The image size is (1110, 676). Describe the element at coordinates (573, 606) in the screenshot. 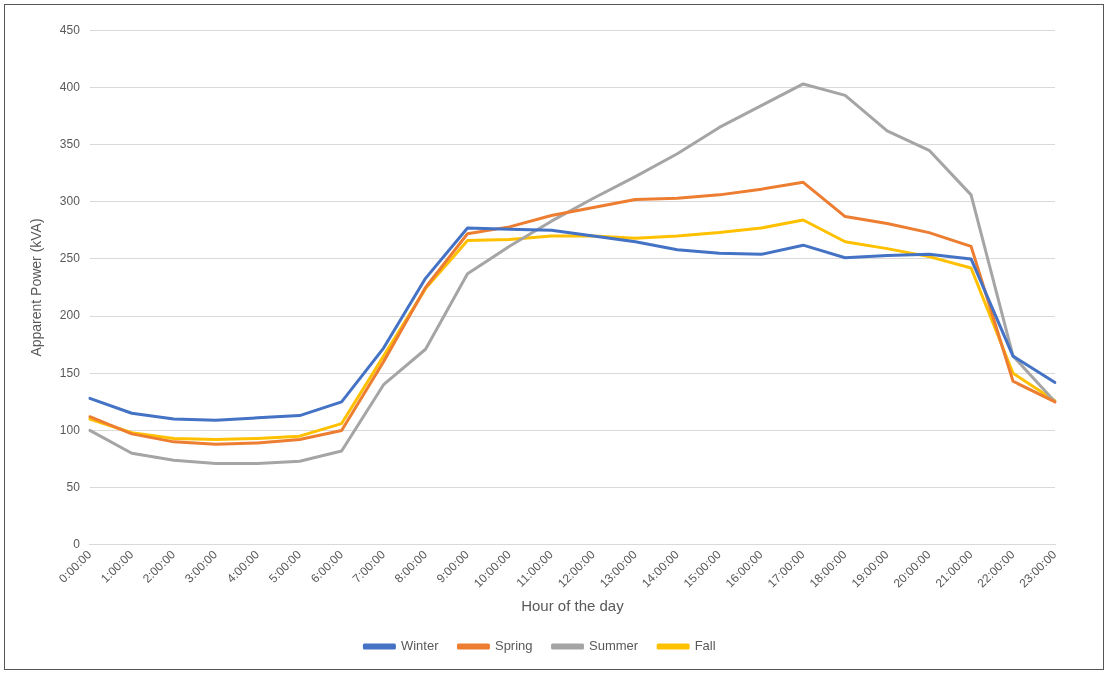

I see `x-axis-title: Hour of the day` at that location.